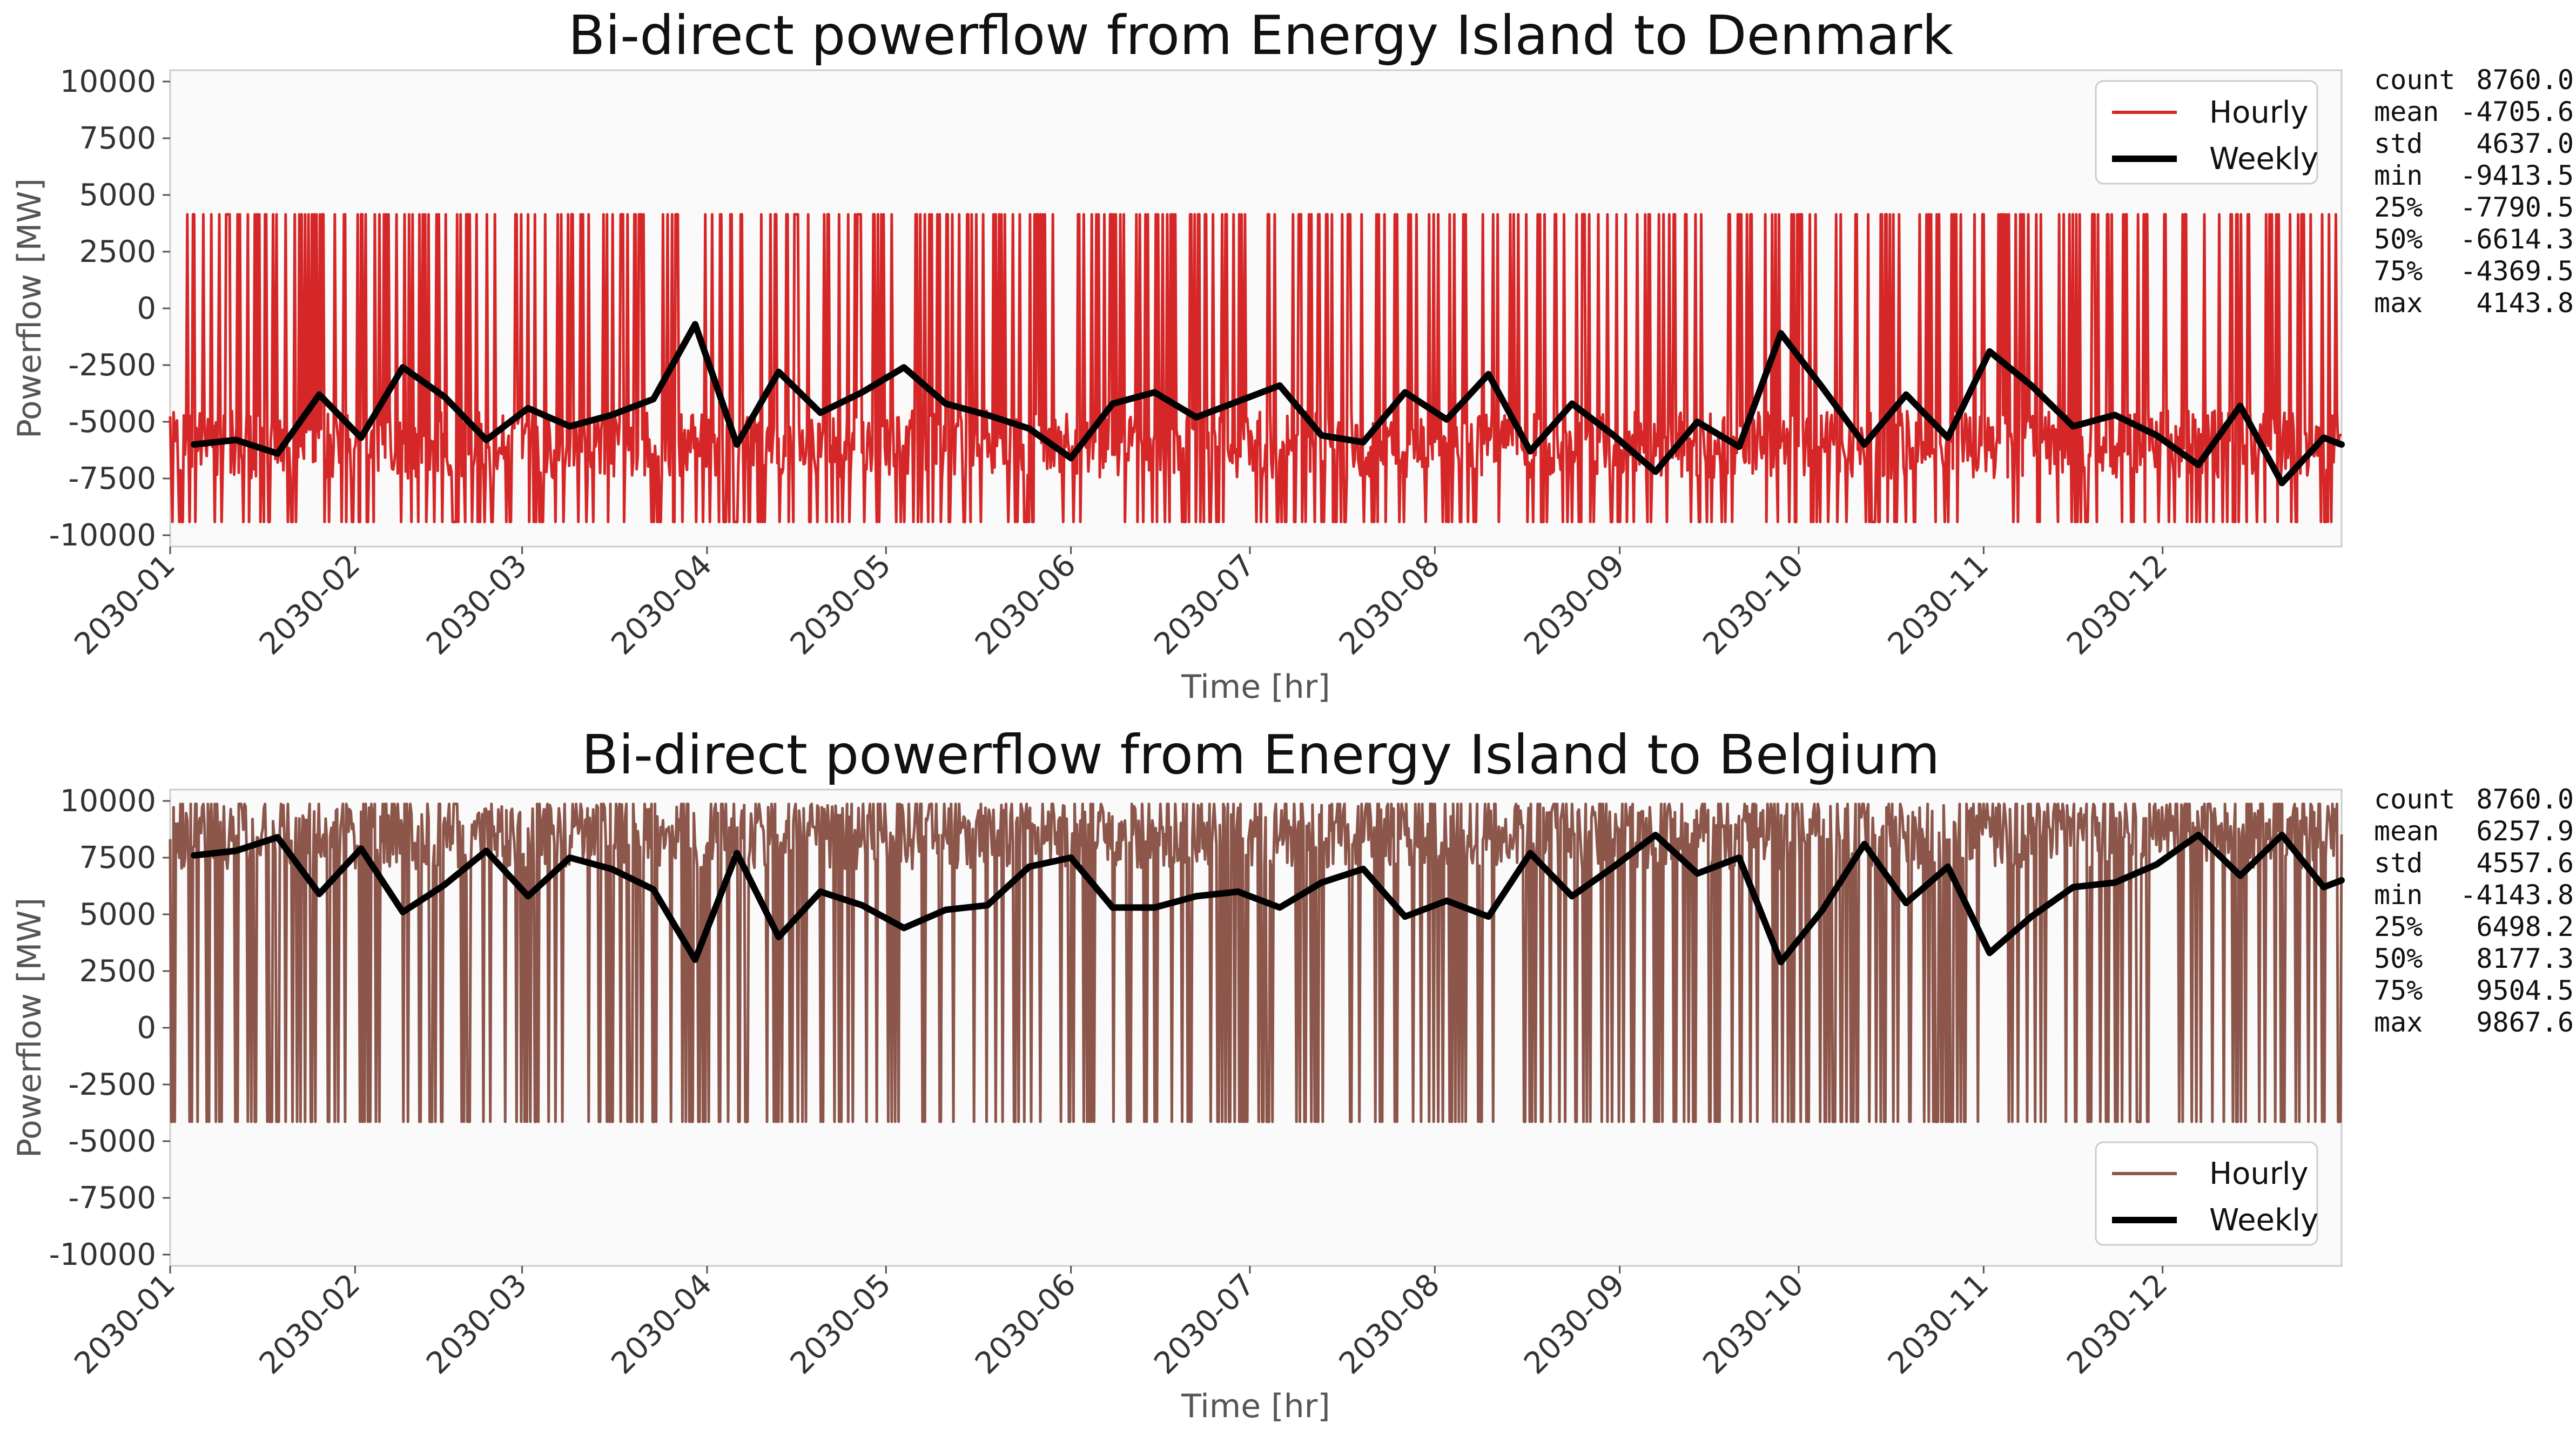 This screenshot has height=1442, width=2576. I want to click on stats-value: 4637.0, so click(2525, 144).